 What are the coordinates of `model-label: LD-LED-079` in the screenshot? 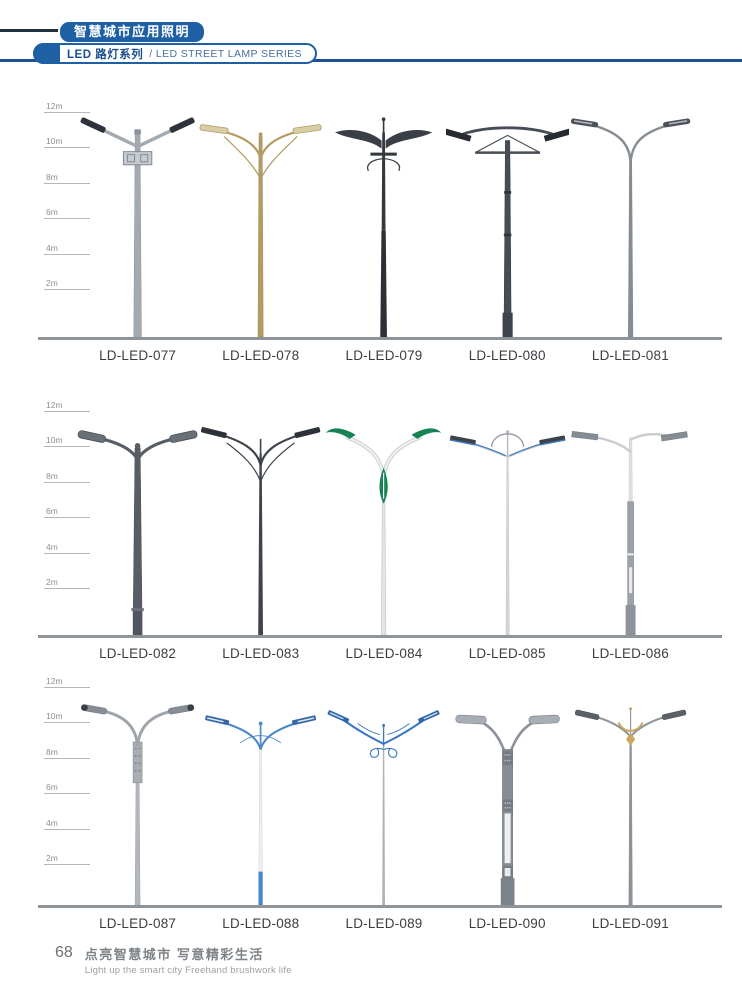 It's located at (384, 355).